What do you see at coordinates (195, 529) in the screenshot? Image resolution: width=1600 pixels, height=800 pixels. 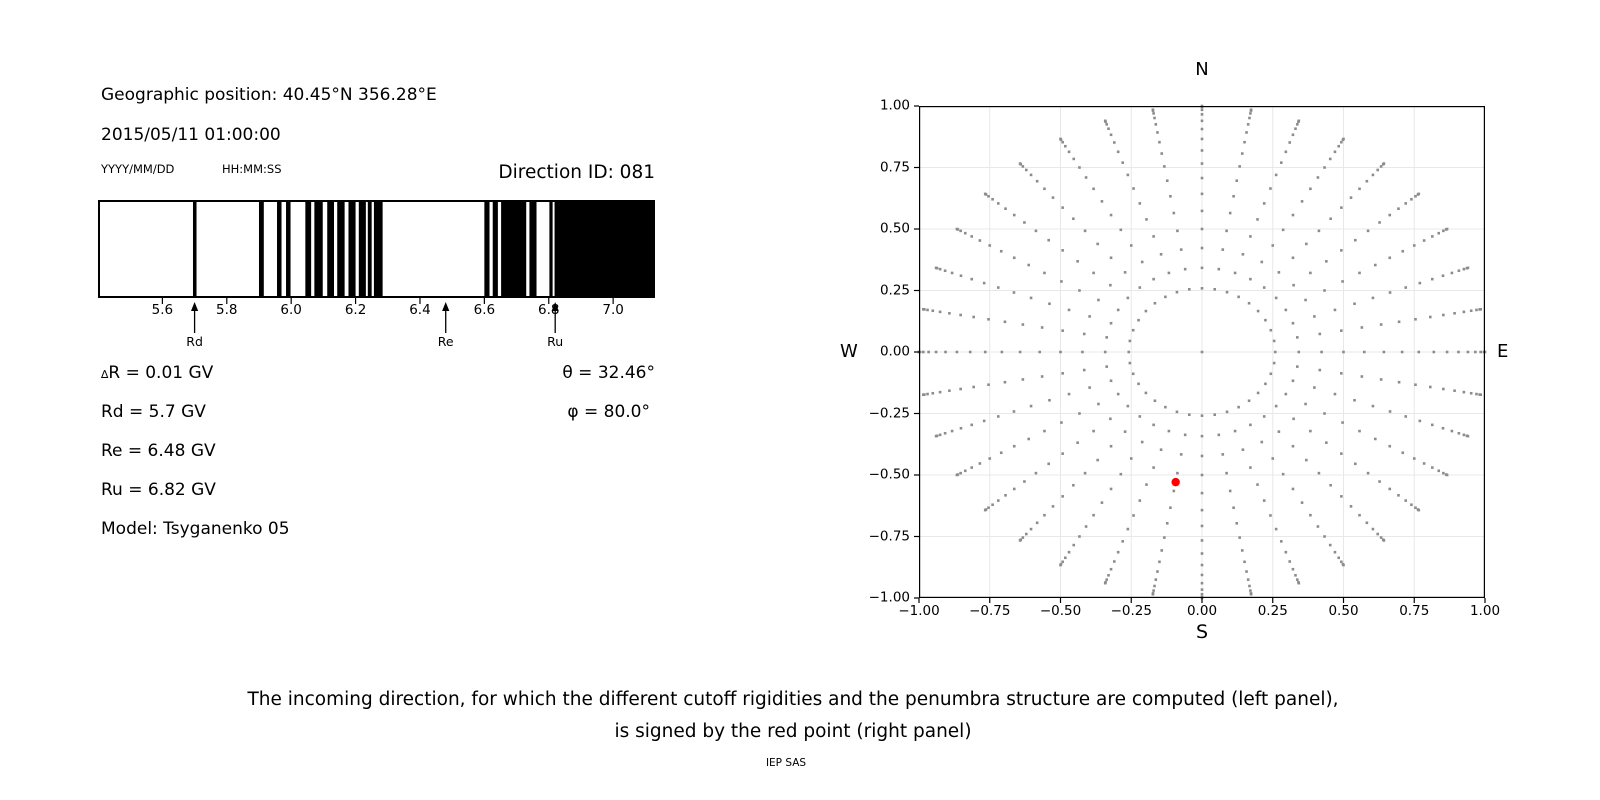 I see `model-label: Model: Tsyganenko 05` at bounding box center [195, 529].